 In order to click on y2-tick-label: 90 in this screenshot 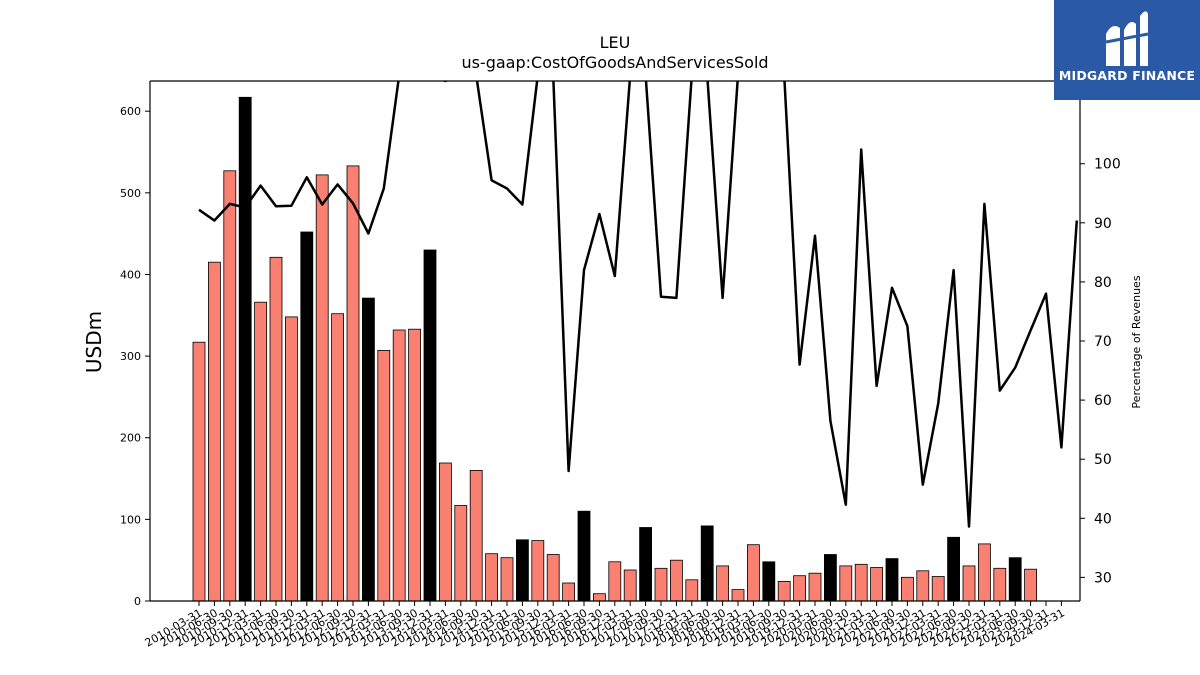, I will do `click(1103, 224)`.